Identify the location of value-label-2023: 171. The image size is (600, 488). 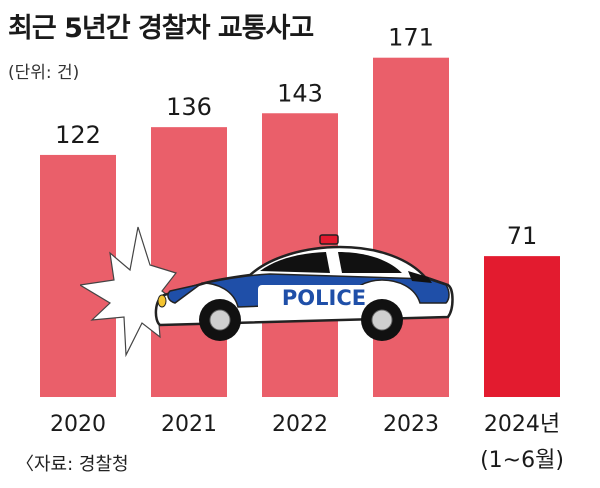
(411, 38).